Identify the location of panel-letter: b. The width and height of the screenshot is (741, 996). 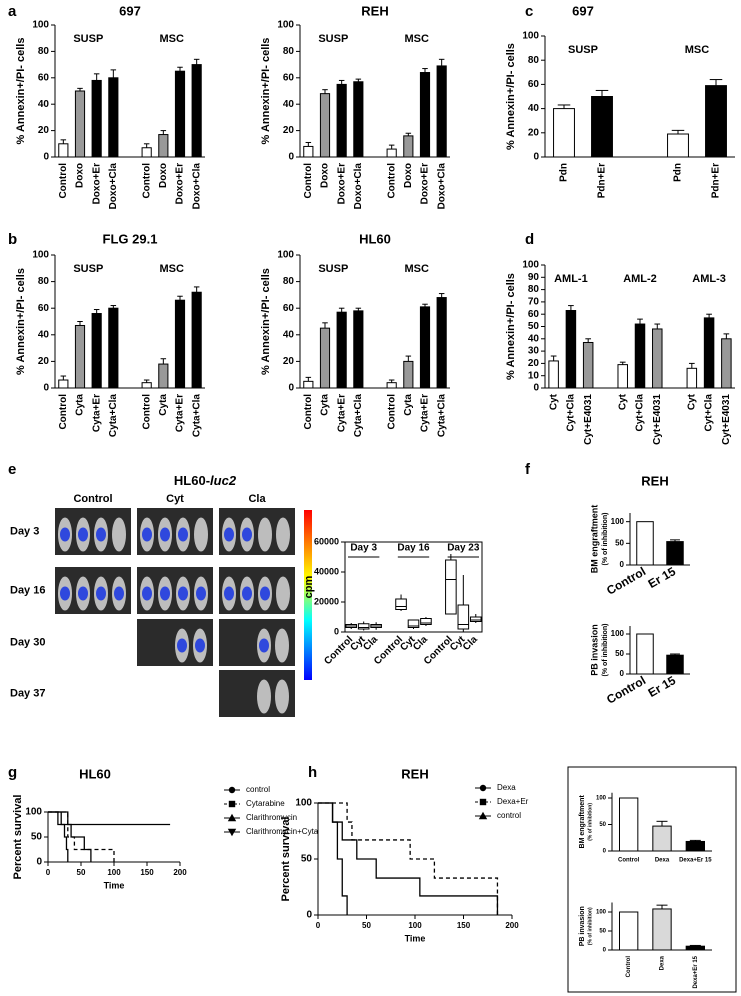
(12, 239).